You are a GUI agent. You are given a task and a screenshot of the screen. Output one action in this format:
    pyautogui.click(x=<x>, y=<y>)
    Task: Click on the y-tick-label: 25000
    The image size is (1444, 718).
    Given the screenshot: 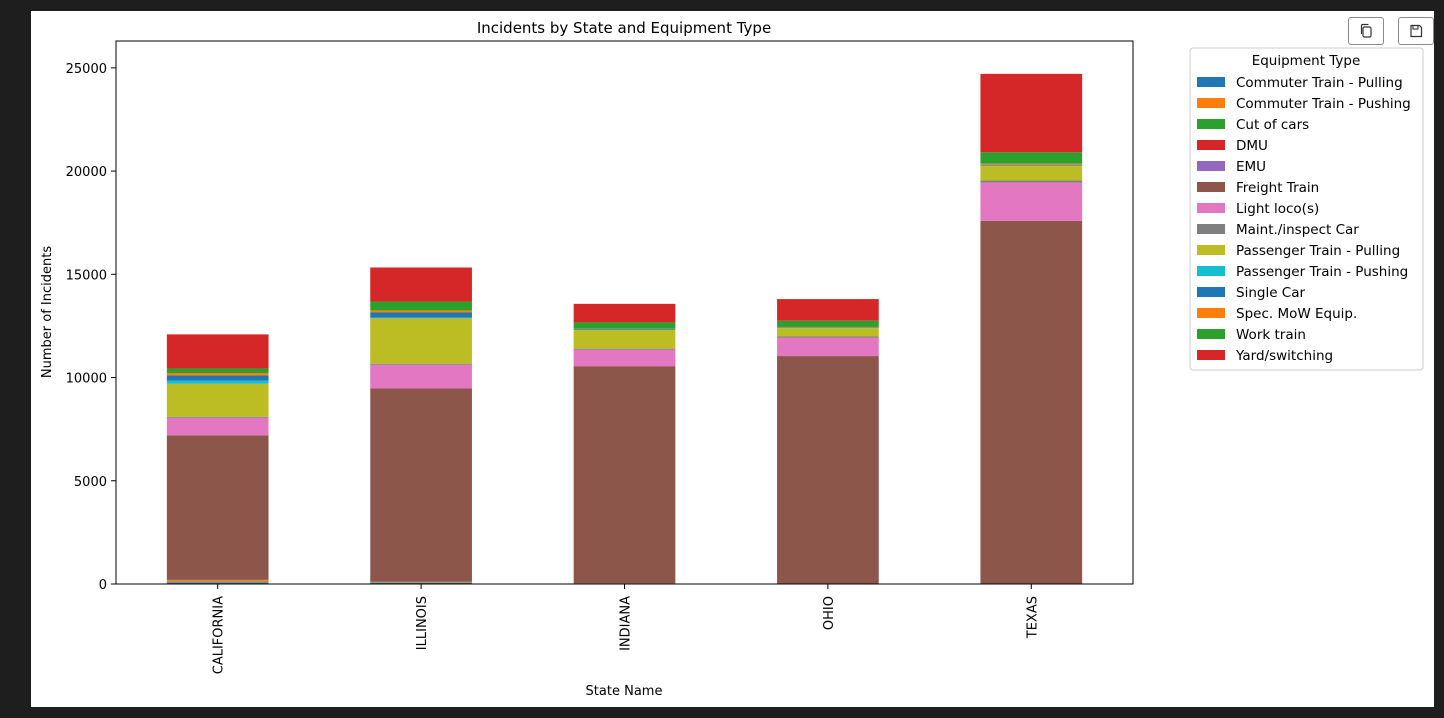 What is the action you would take?
    pyautogui.click(x=86, y=69)
    